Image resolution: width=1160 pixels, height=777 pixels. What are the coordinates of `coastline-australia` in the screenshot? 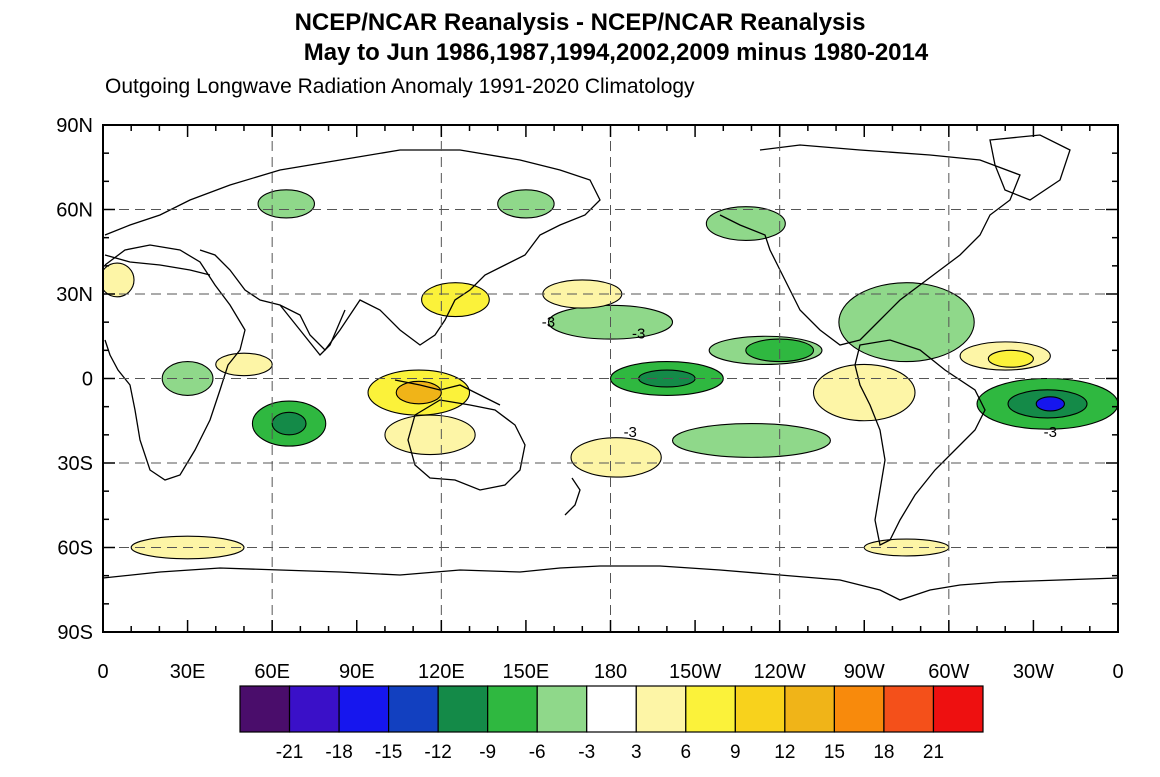 It's located at (466, 445).